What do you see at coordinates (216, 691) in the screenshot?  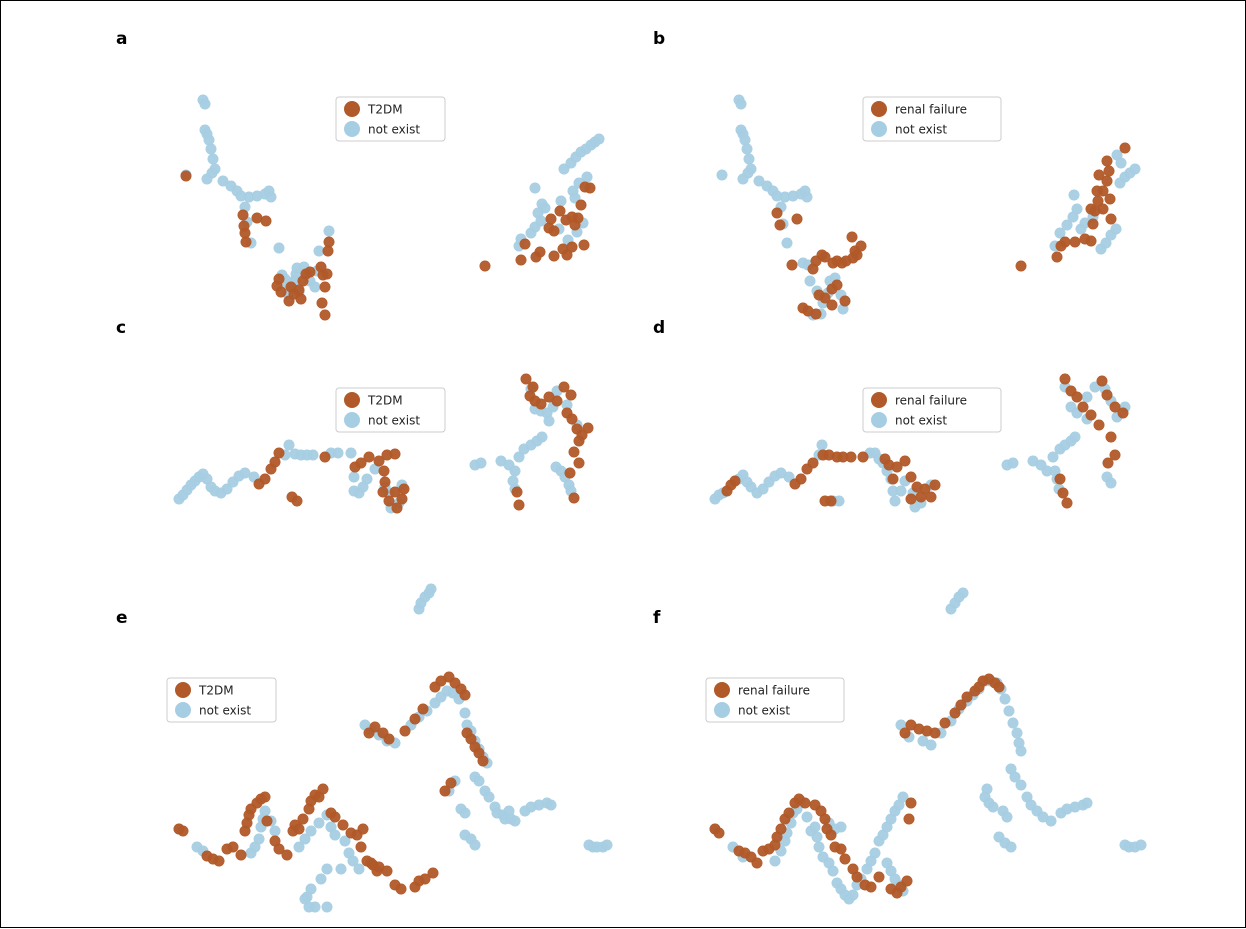 I see `legend-label: T2DM` at bounding box center [216, 691].